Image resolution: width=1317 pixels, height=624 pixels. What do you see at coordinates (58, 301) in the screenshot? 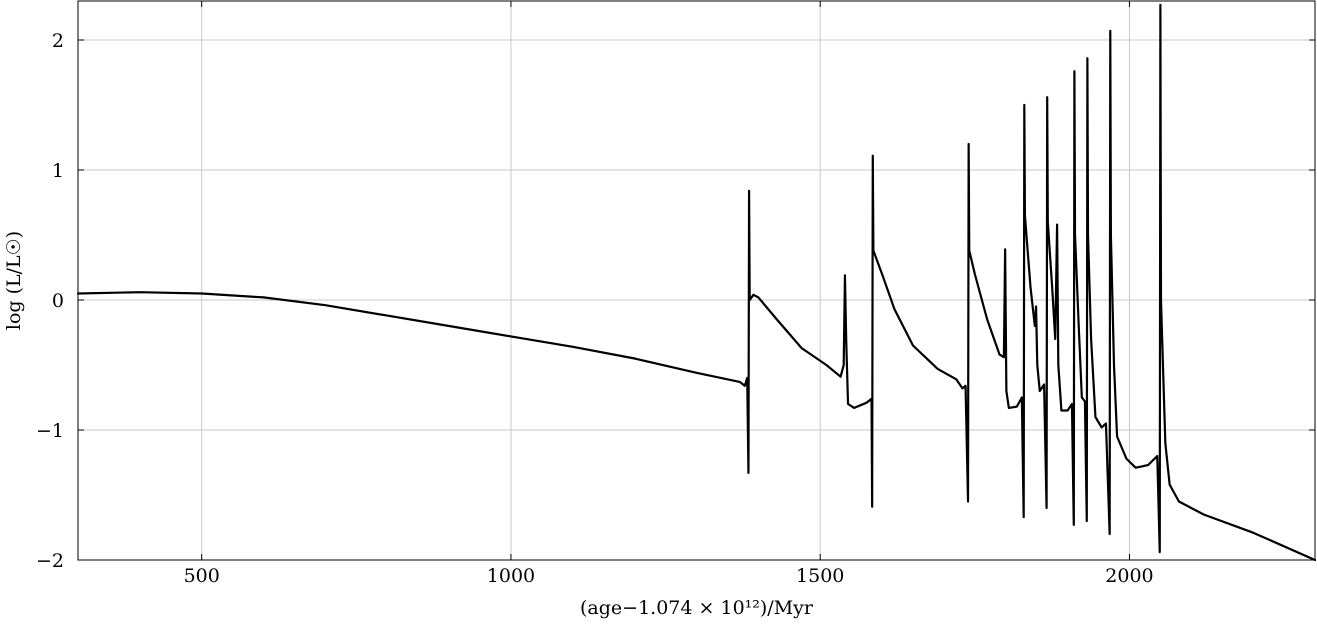
I see `y-tick-label: 0` at bounding box center [58, 301].